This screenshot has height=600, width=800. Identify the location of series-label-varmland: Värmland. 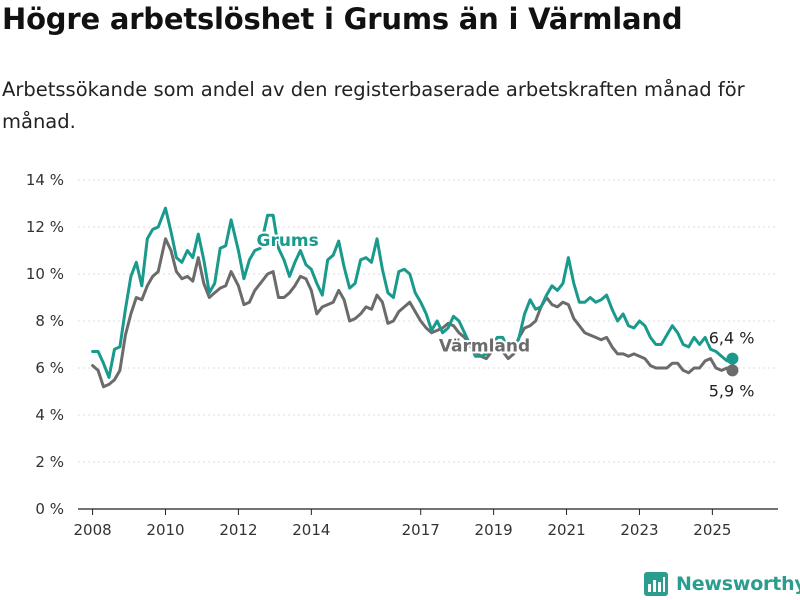
(484, 347).